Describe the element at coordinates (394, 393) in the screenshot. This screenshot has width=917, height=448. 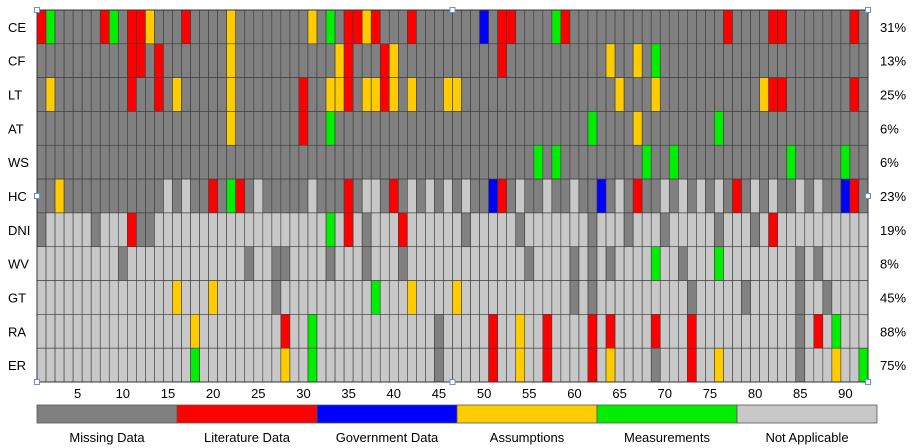
I see `x-tick-label: 40` at that location.